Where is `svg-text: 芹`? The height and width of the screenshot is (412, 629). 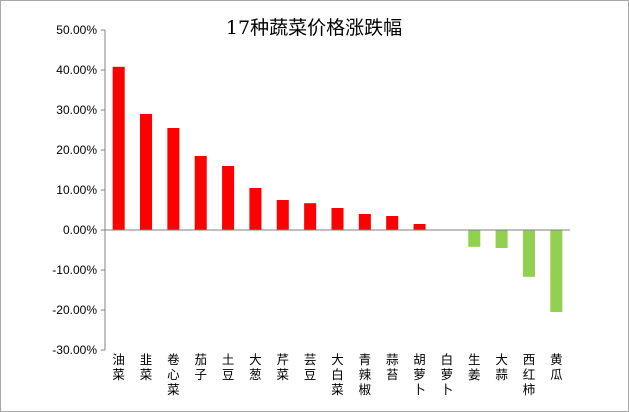
svg-text: 芹 is located at coordinates (283, 359).